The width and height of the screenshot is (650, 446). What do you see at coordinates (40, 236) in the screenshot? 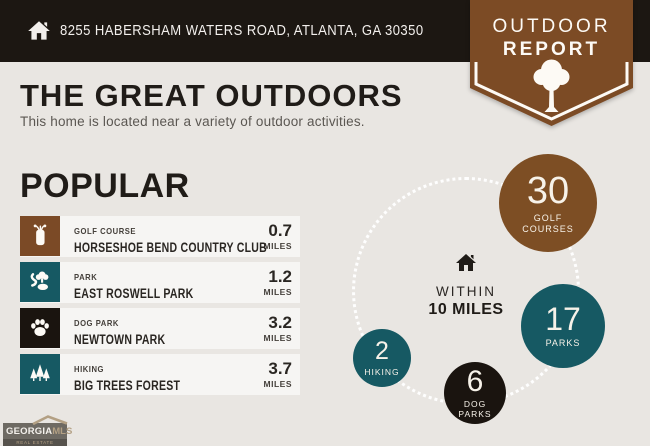
I see `golf-bag-icon` at bounding box center [40, 236].